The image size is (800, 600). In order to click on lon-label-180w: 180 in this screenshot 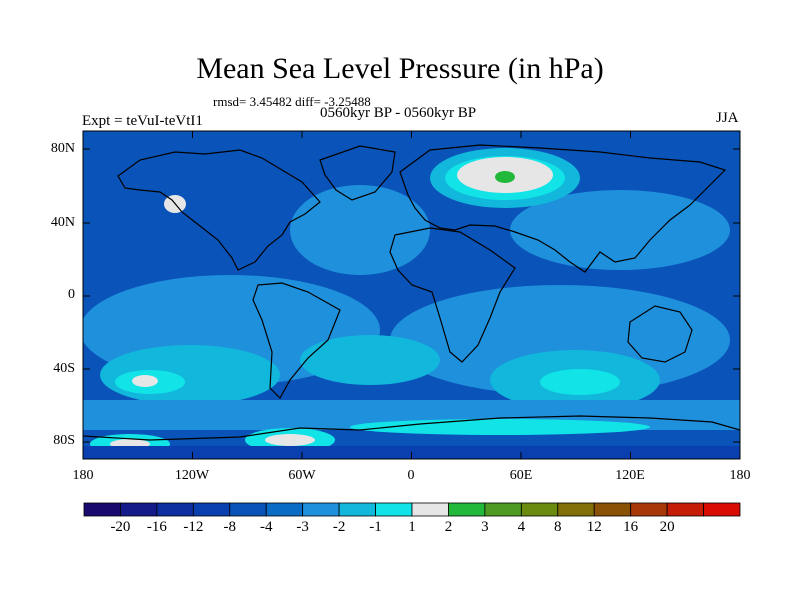, I will do `click(83, 475)`.